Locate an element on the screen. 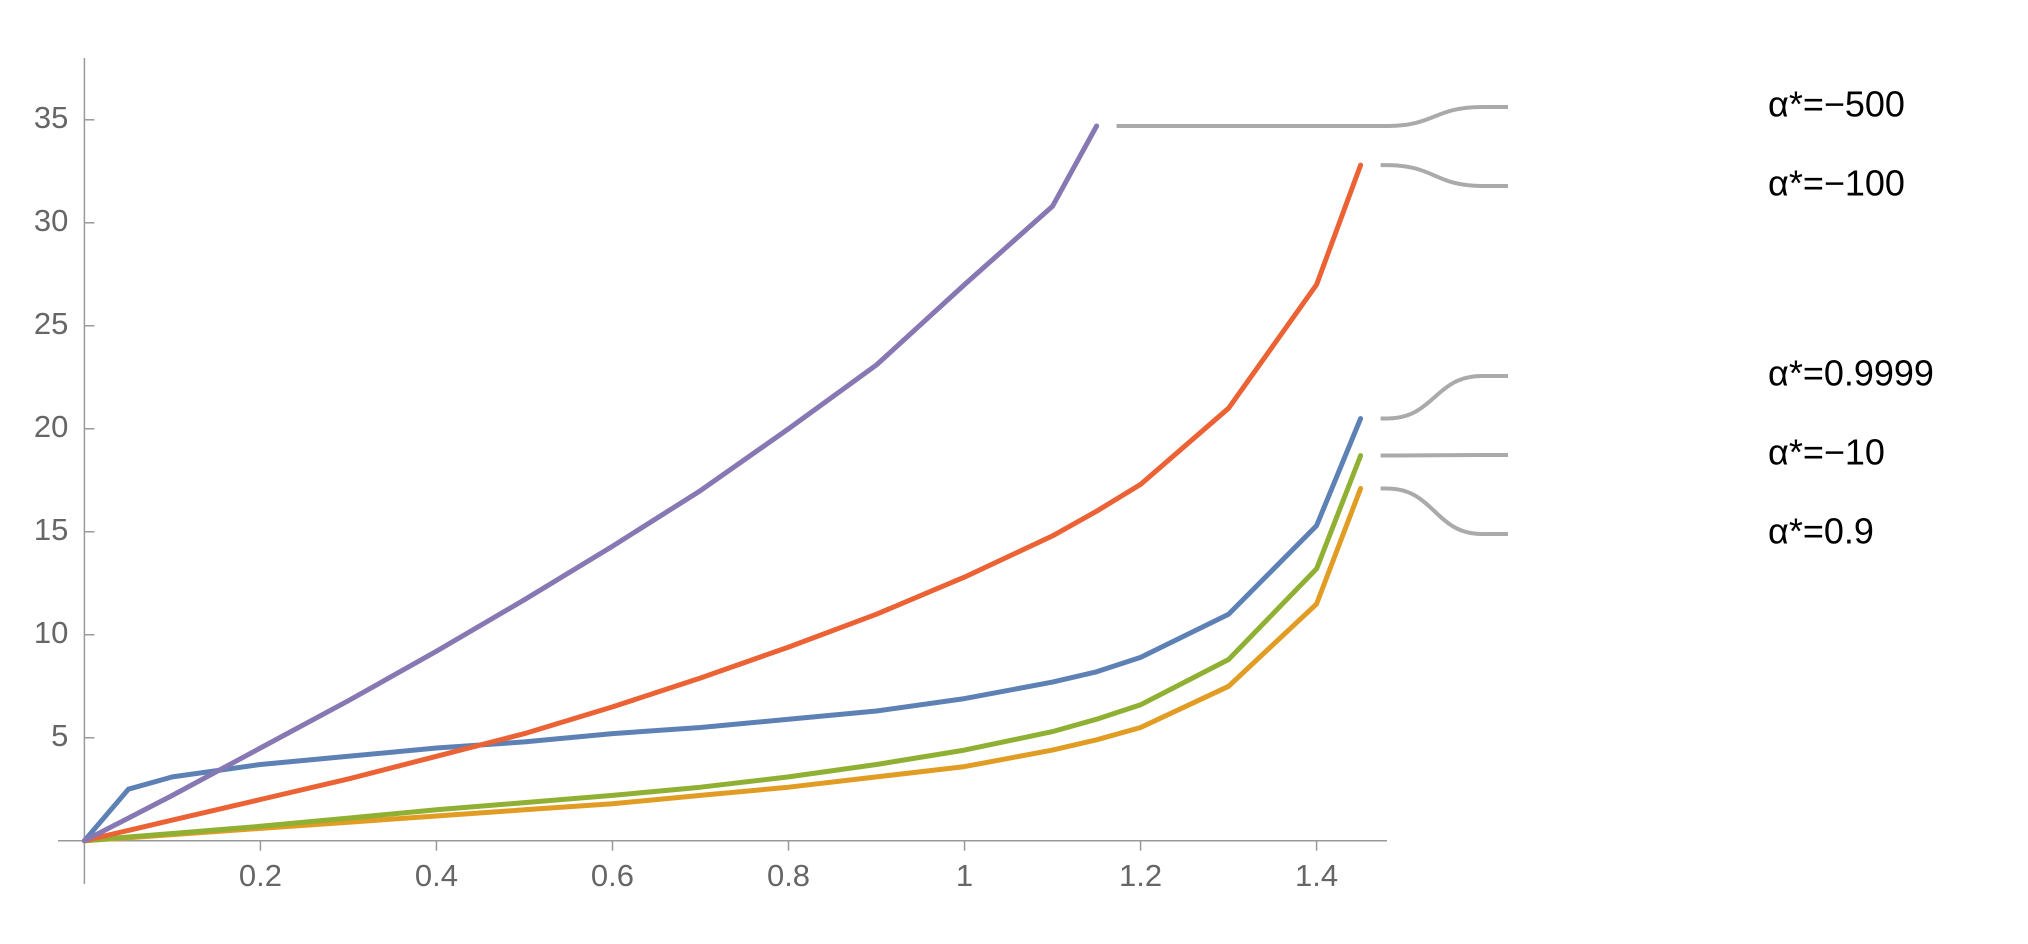 The width and height of the screenshot is (2028, 944). x-tick-label: 1.2 is located at coordinates (1140, 875).